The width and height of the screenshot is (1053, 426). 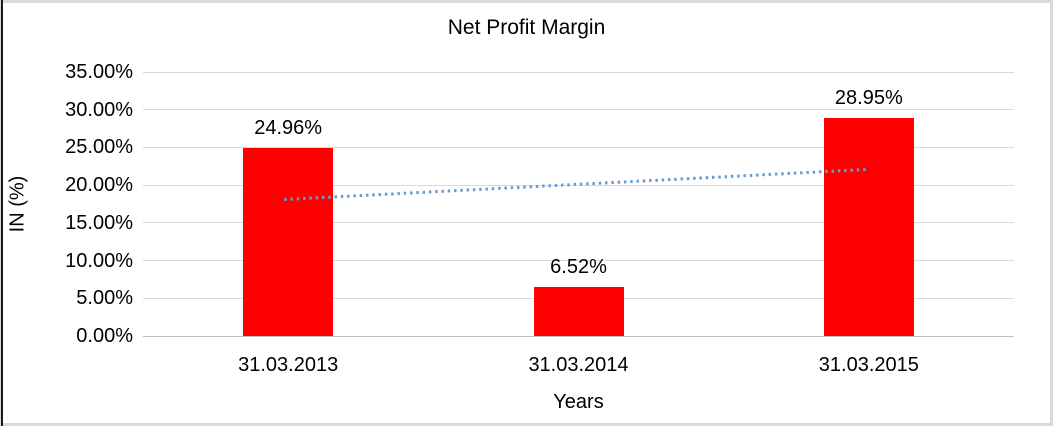 What do you see at coordinates (99, 109) in the screenshot?
I see `y-tick-label: 30.00%` at bounding box center [99, 109].